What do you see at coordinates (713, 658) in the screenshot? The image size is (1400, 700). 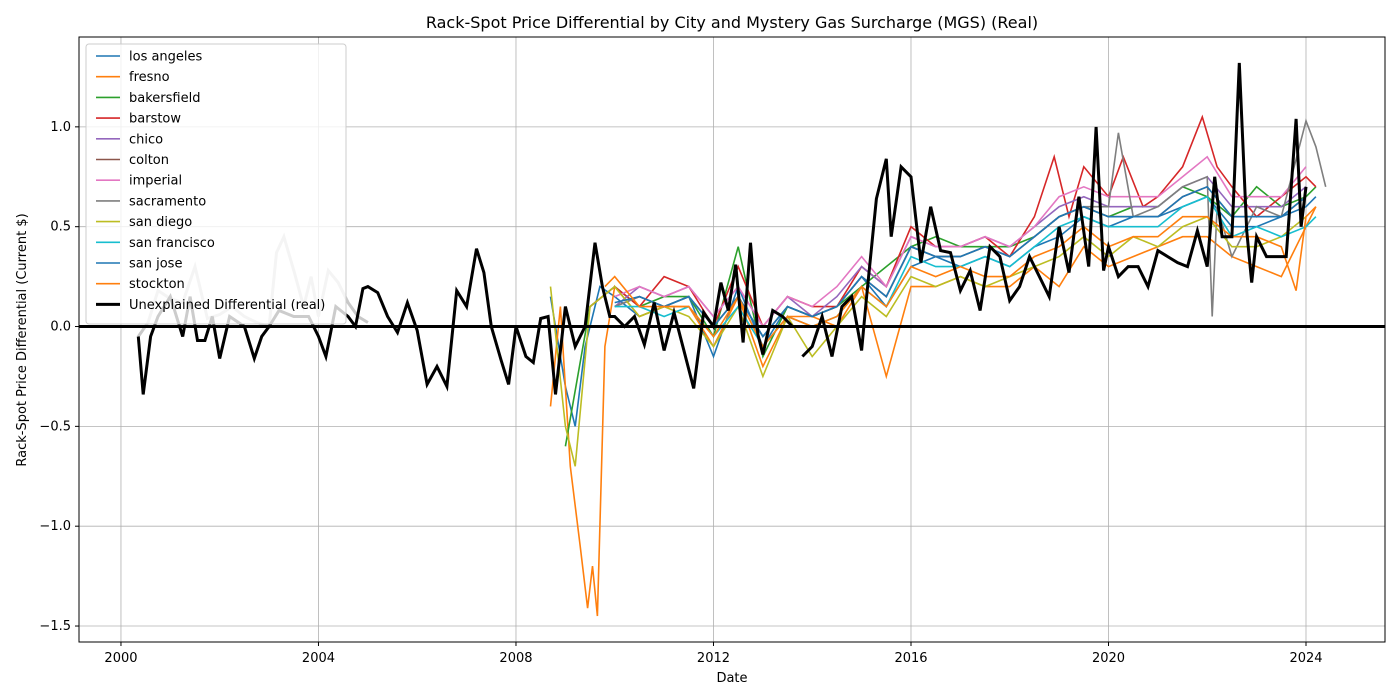 I see `x-tick-label: 2012` at bounding box center [713, 658].